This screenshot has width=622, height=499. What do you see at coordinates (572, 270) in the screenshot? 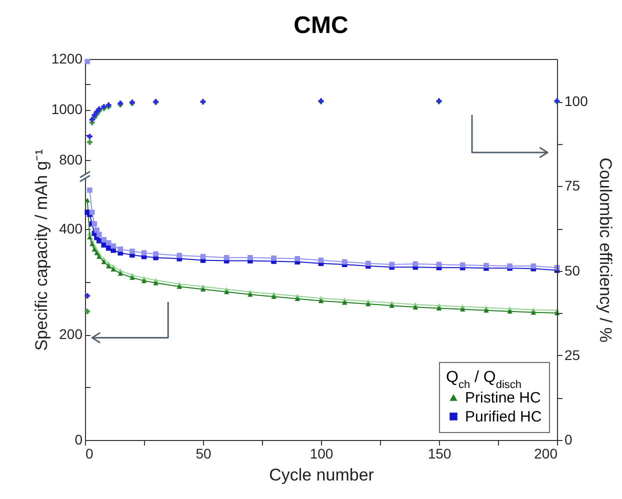
I see `y2-tick-label: 50` at bounding box center [572, 270].